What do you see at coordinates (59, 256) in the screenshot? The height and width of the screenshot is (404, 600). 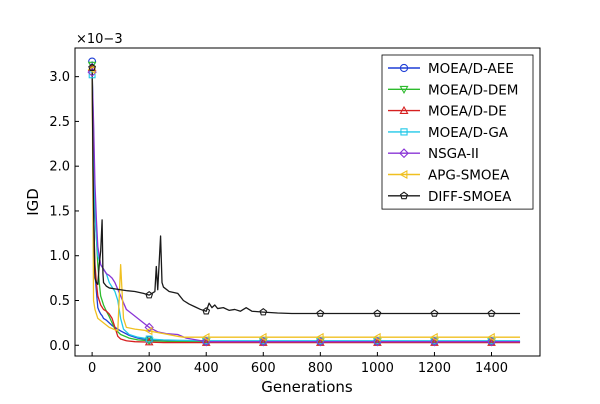 I see `y-tick-label: 1.0` at bounding box center [59, 256].